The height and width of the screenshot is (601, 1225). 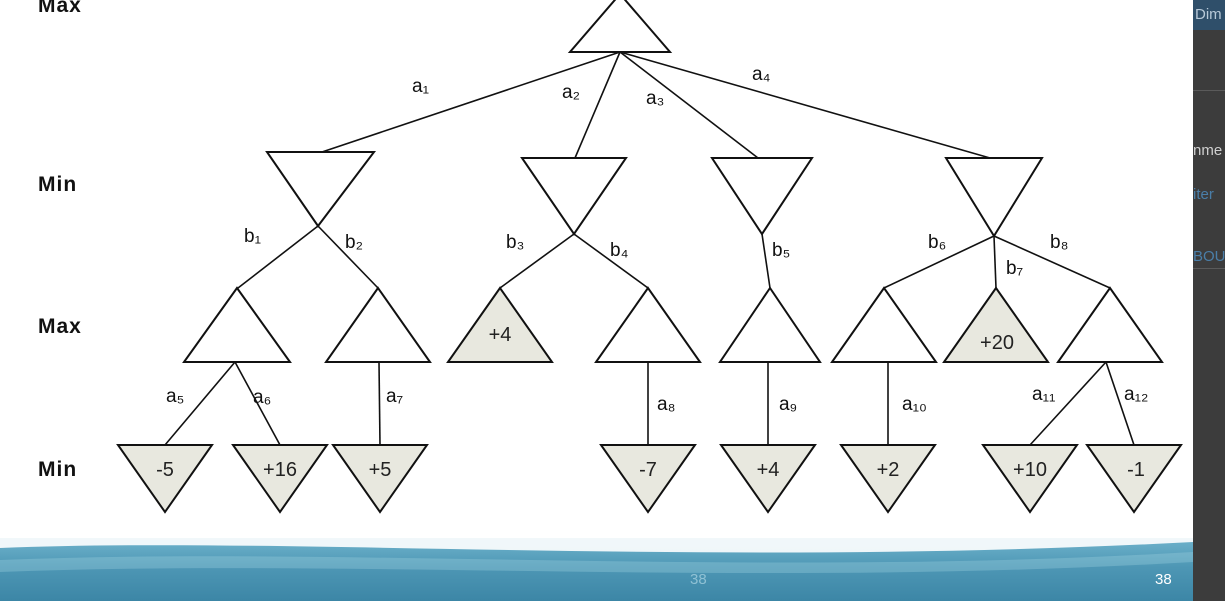 I want to click on side-fragment-1: Dim, so click(x=1208, y=14).